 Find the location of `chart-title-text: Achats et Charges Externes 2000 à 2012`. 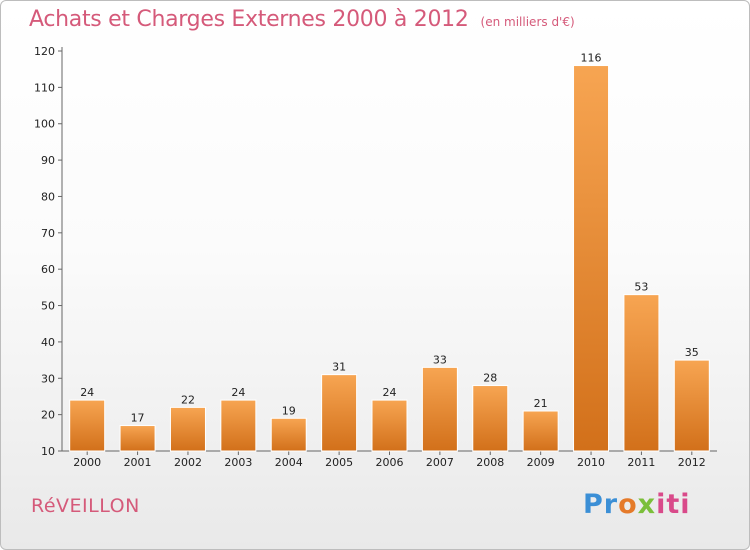

chart-title-text: Achats et Charges Externes 2000 à 2012 is located at coordinates (249, 19).